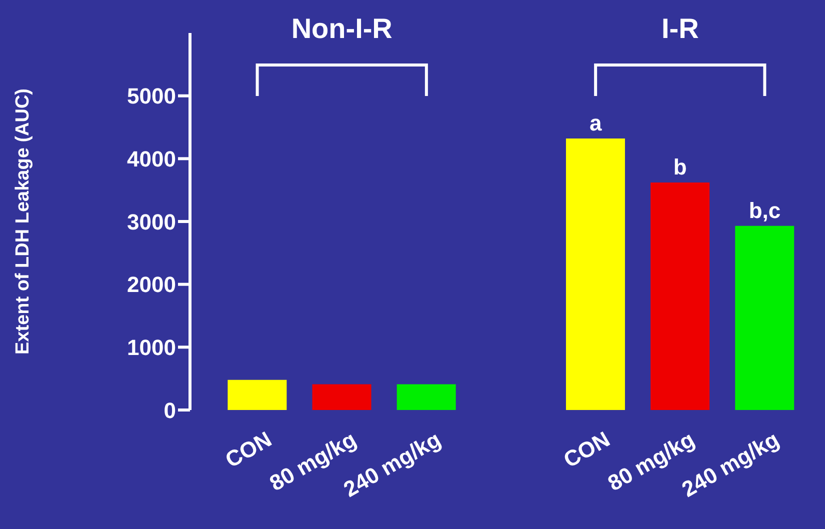 Image resolution: width=825 pixels, height=529 pixels. I want to click on y-axis-title: Extent of LDH Leakage (AUC), so click(23, 221).